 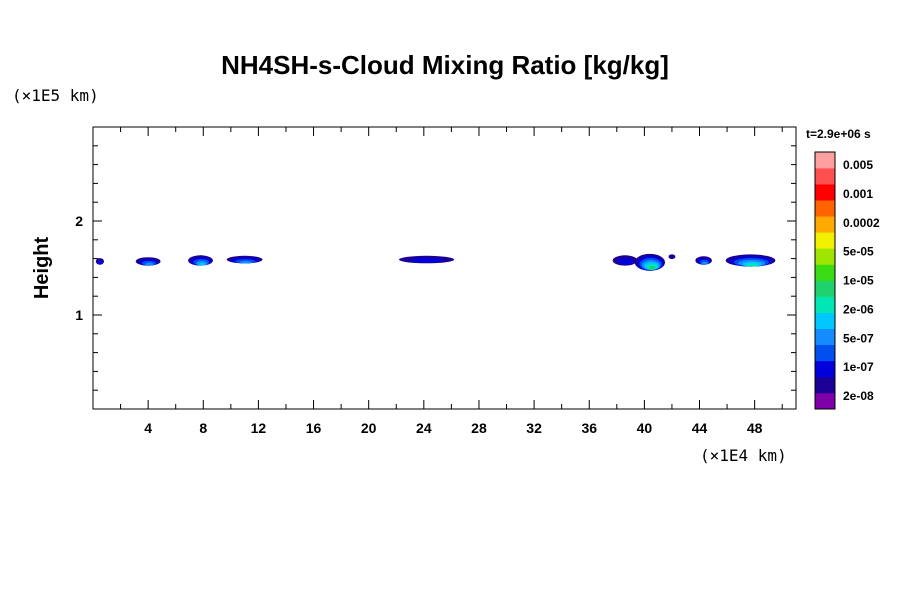 What do you see at coordinates (589, 428) in the screenshot?
I see `x-tick-label: 36` at bounding box center [589, 428].